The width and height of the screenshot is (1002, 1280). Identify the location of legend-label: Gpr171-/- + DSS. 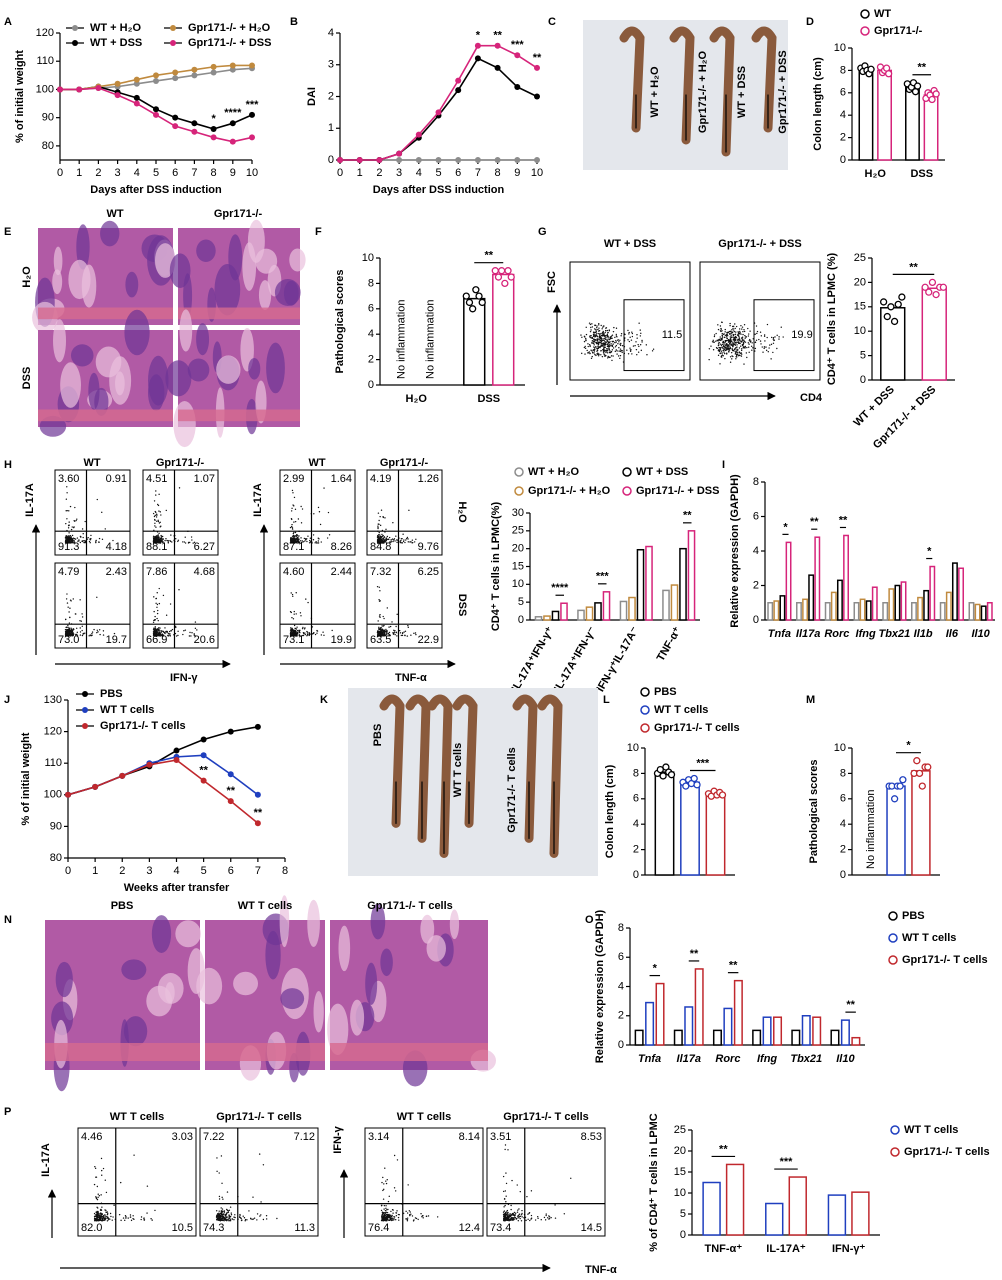
(229, 43).